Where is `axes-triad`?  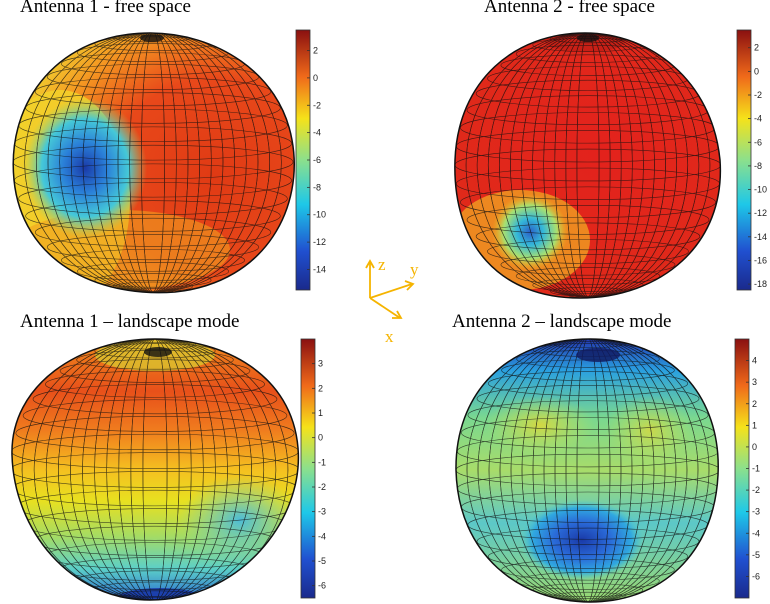 axes-triad is located at coordinates (390, 289).